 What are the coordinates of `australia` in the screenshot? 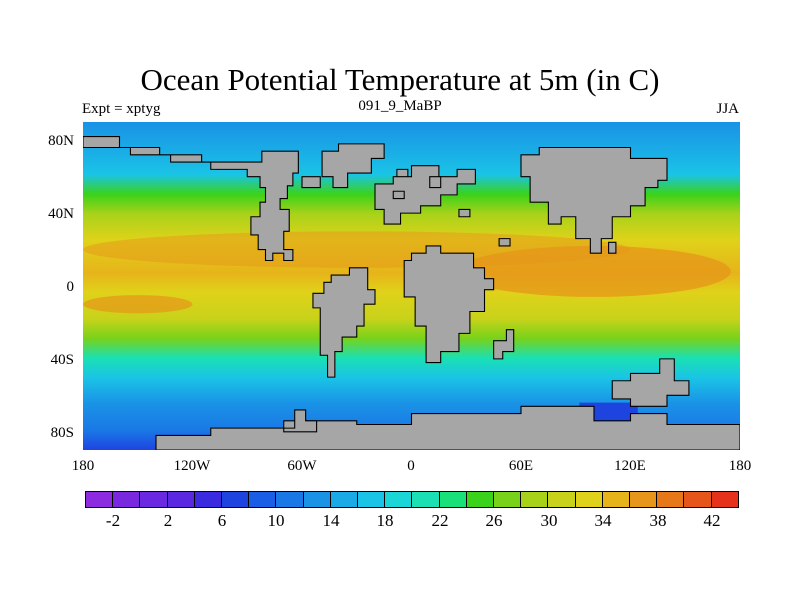 It's located at (650, 382).